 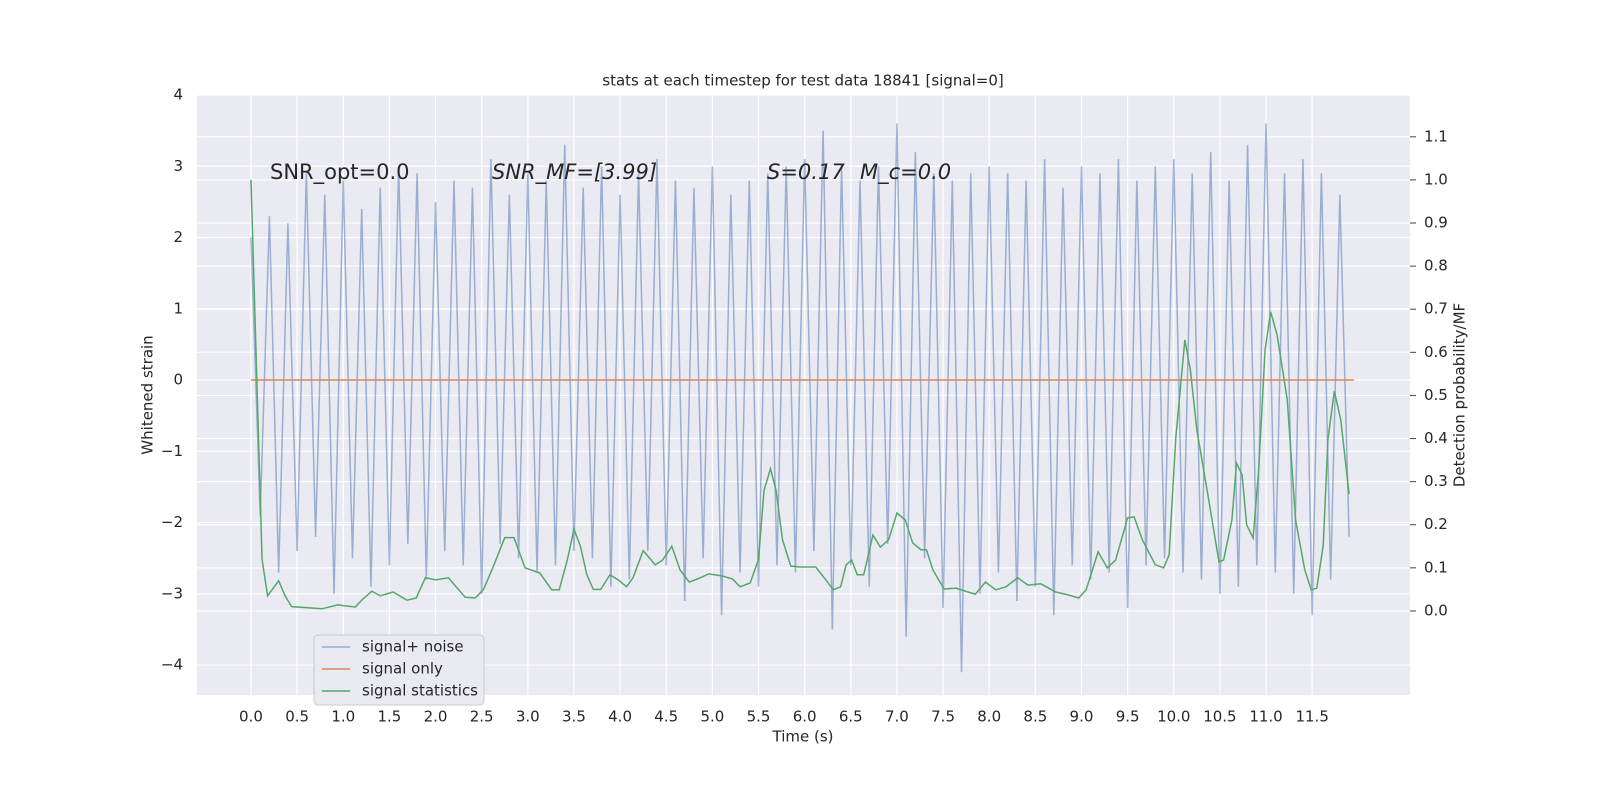 I want to click on y-tick-label: 1, so click(x=178, y=308).